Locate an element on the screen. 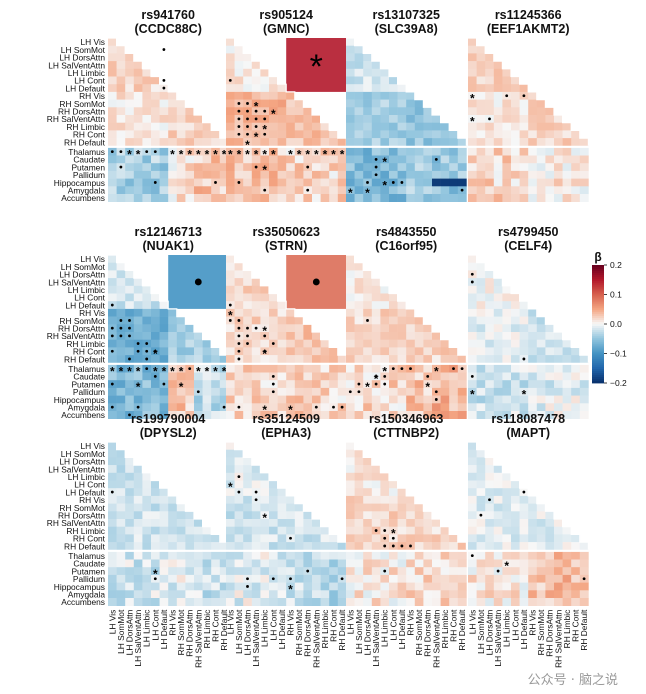 The height and width of the screenshot is (694, 646). column-label: LH SalVentAttn is located at coordinates (138, 637).